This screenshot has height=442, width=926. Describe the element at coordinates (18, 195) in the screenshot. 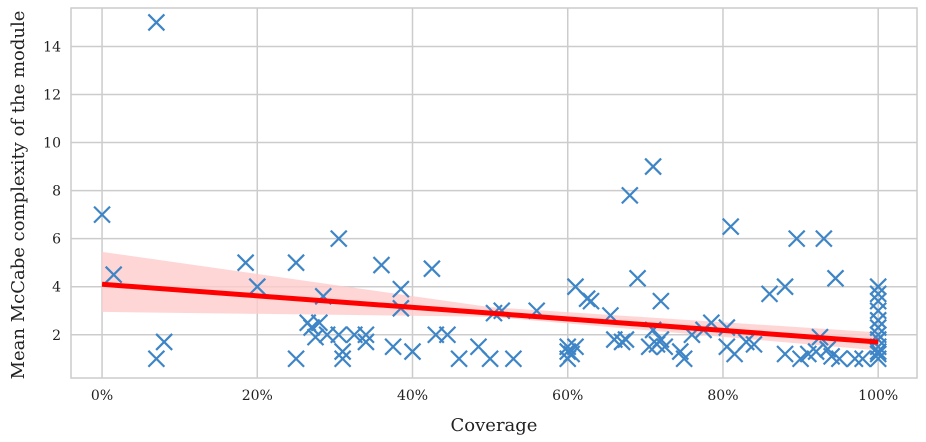

I see `y-axis-title: Mean McCabe complexity of the module` at that location.